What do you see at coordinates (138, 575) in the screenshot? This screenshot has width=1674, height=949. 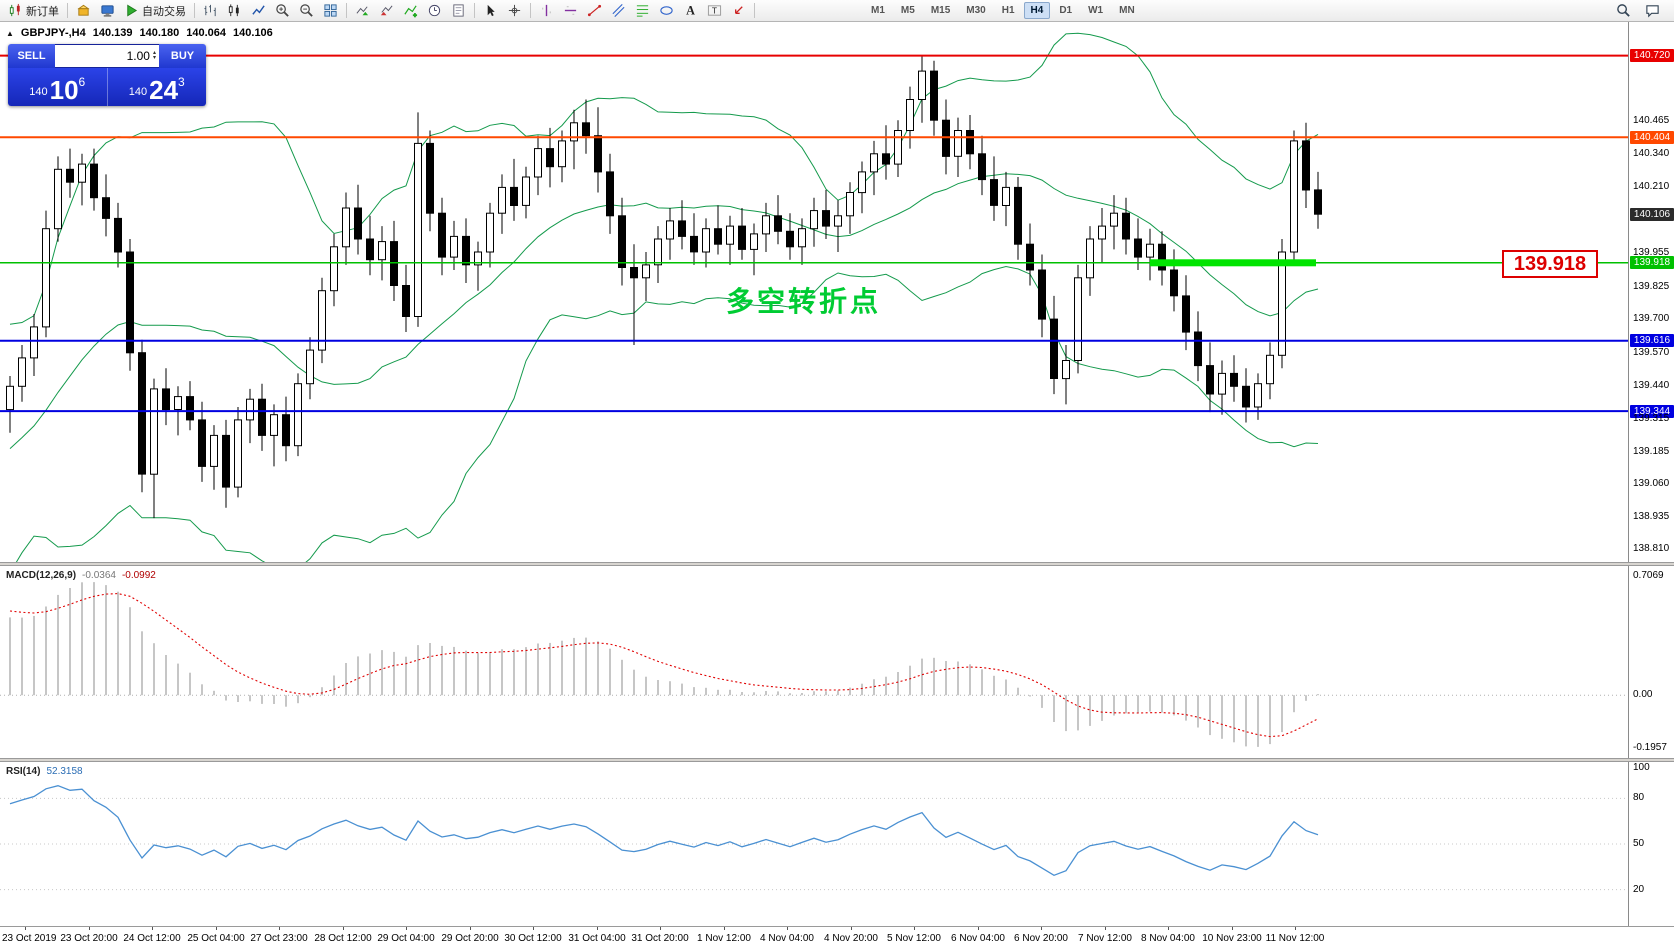 I see `macd-signal-value: -0.0992` at bounding box center [138, 575].